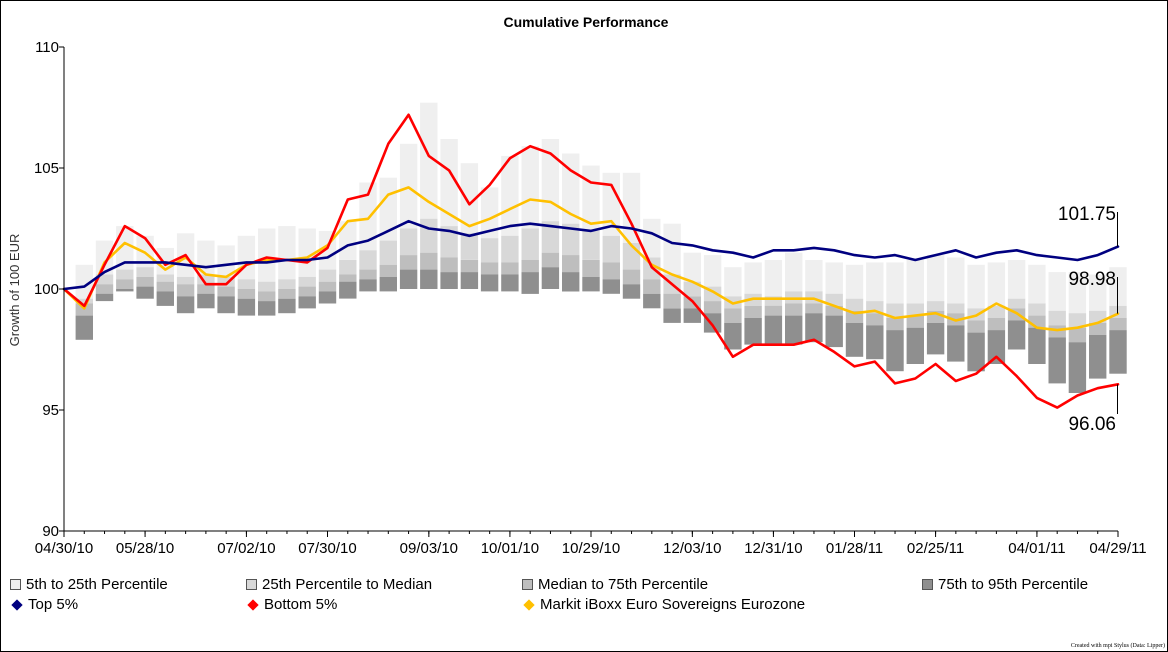 The width and height of the screenshot is (1168, 652). I want to click on x-tick-label-2: 07/02/10, so click(246, 548).